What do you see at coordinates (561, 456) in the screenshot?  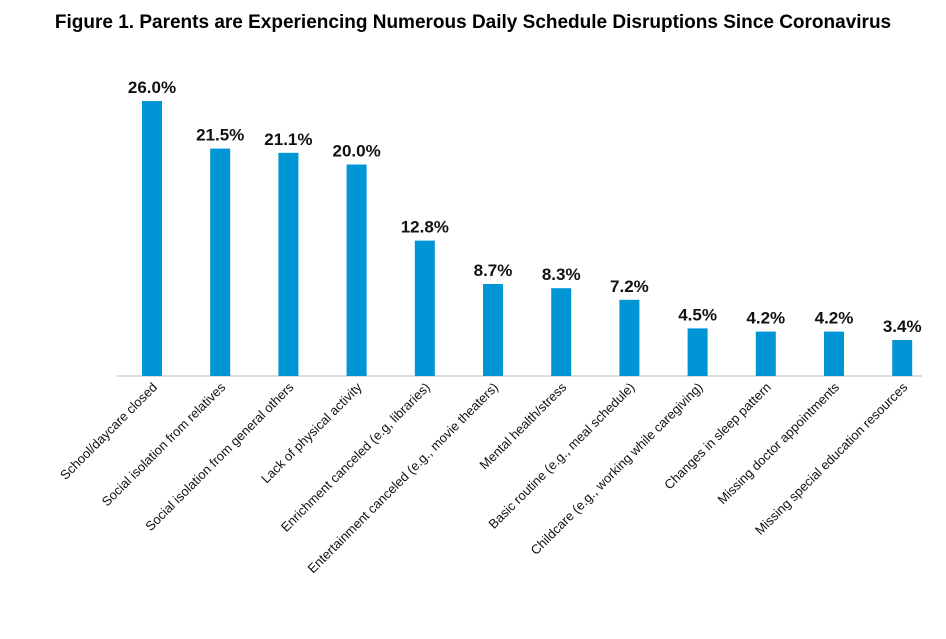 I see `category-label: Basic routine (e.g., meal schedule)` at bounding box center [561, 456].